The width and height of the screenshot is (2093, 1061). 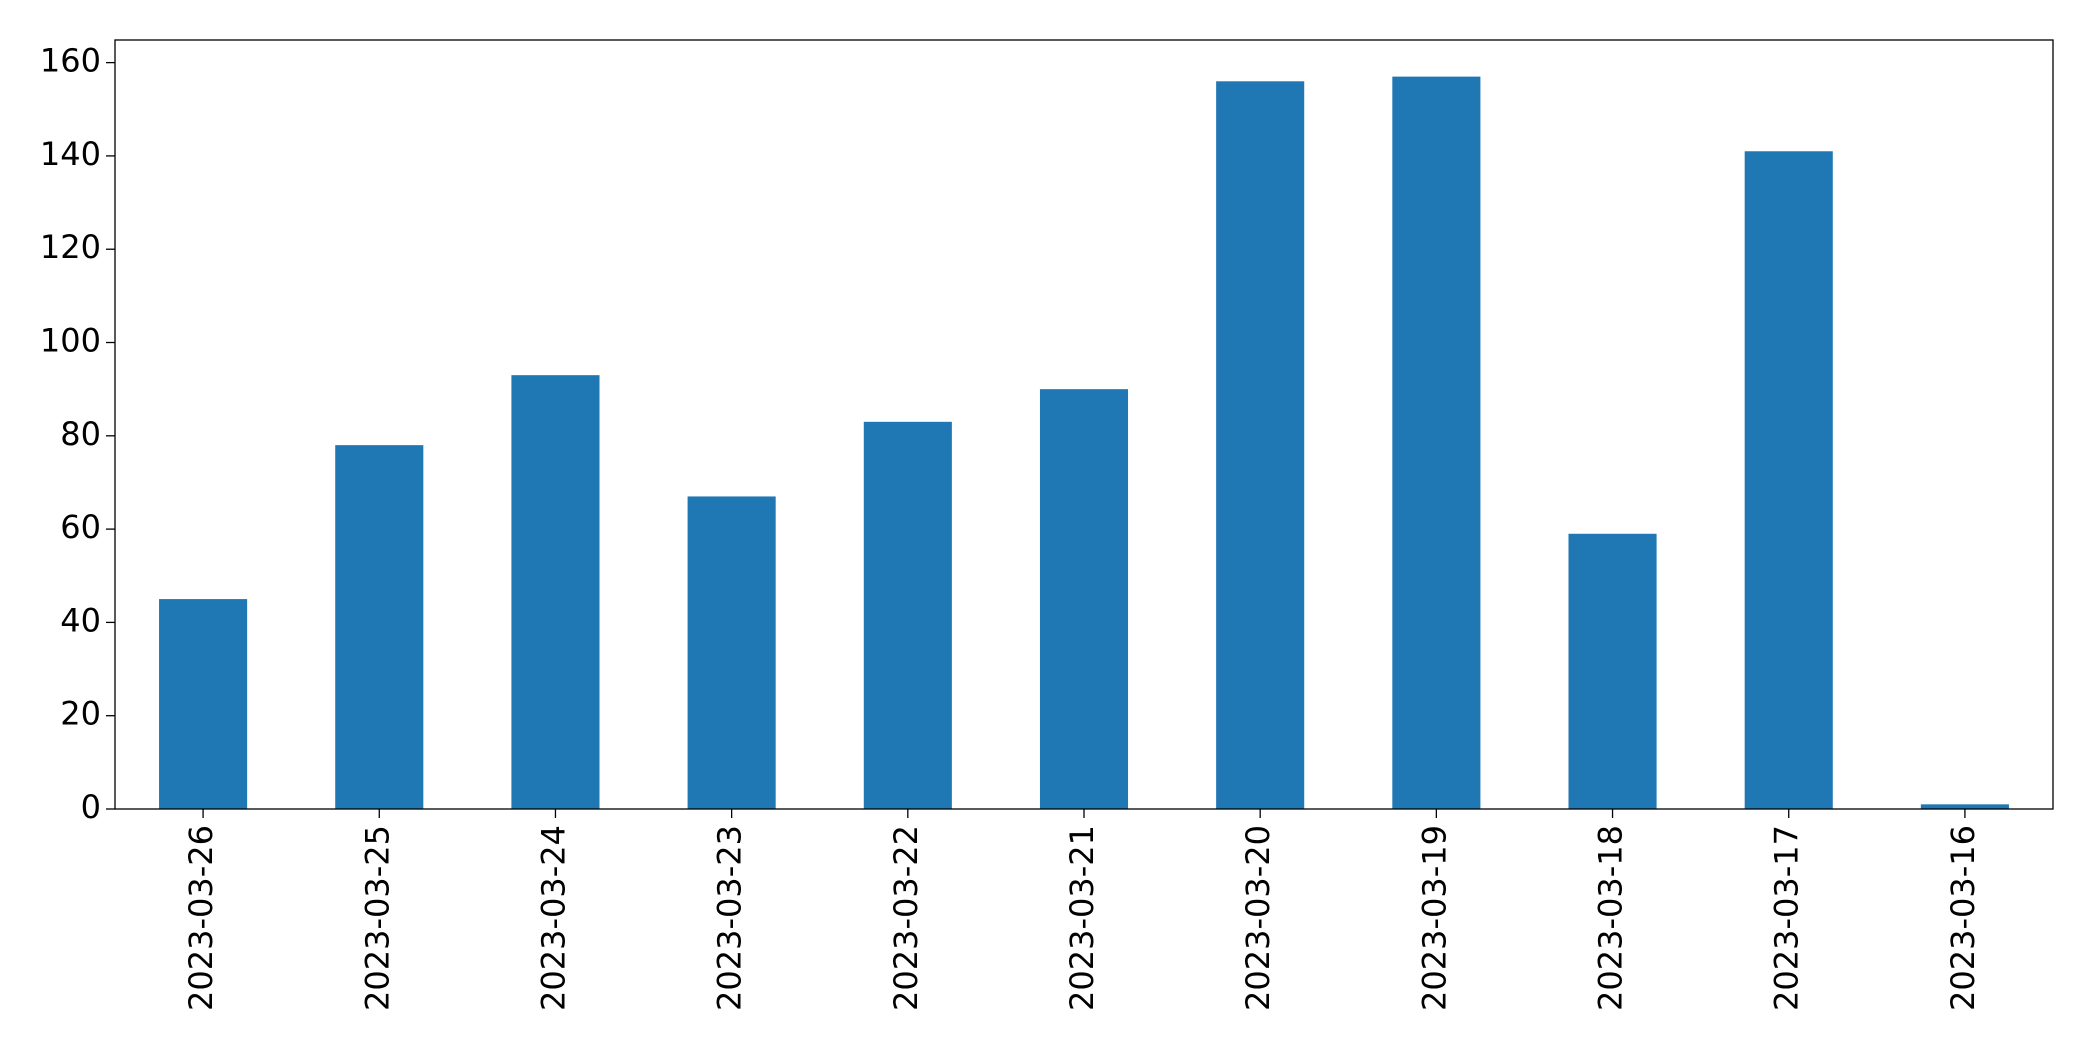 What do you see at coordinates (1963, 918) in the screenshot?
I see `x-tick-label: 2023-03-16` at bounding box center [1963, 918].